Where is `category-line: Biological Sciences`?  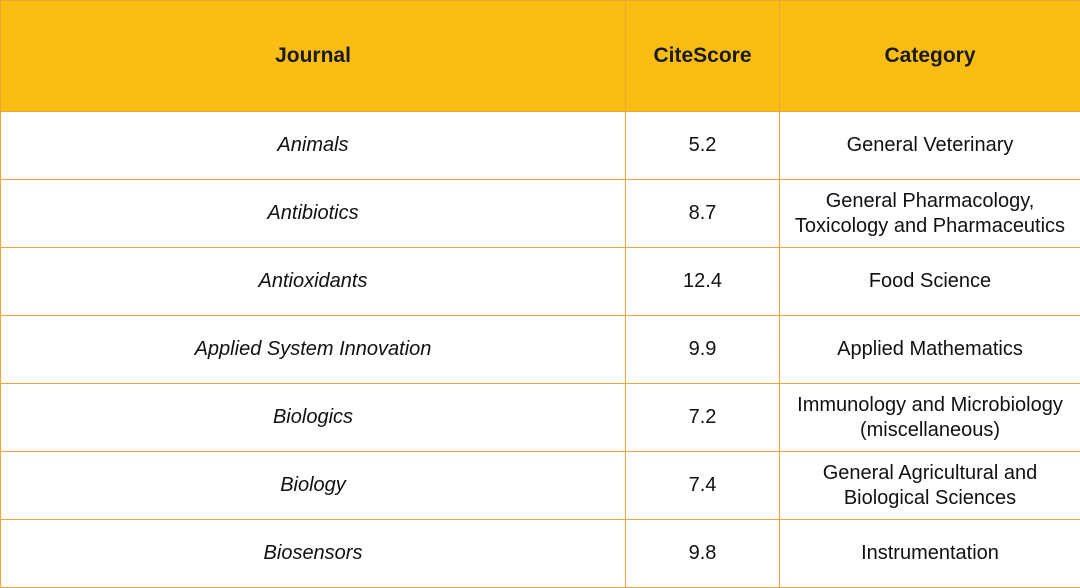 category-line: Biological Sciences is located at coordinates (930, 498).